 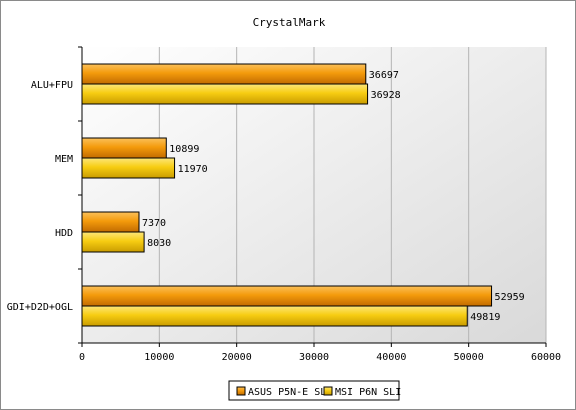 What do you see at coordinates (368, 392) in the screenshot?
I see `legend-label: MSI P6N SLI` at bounding box center [368, 392].